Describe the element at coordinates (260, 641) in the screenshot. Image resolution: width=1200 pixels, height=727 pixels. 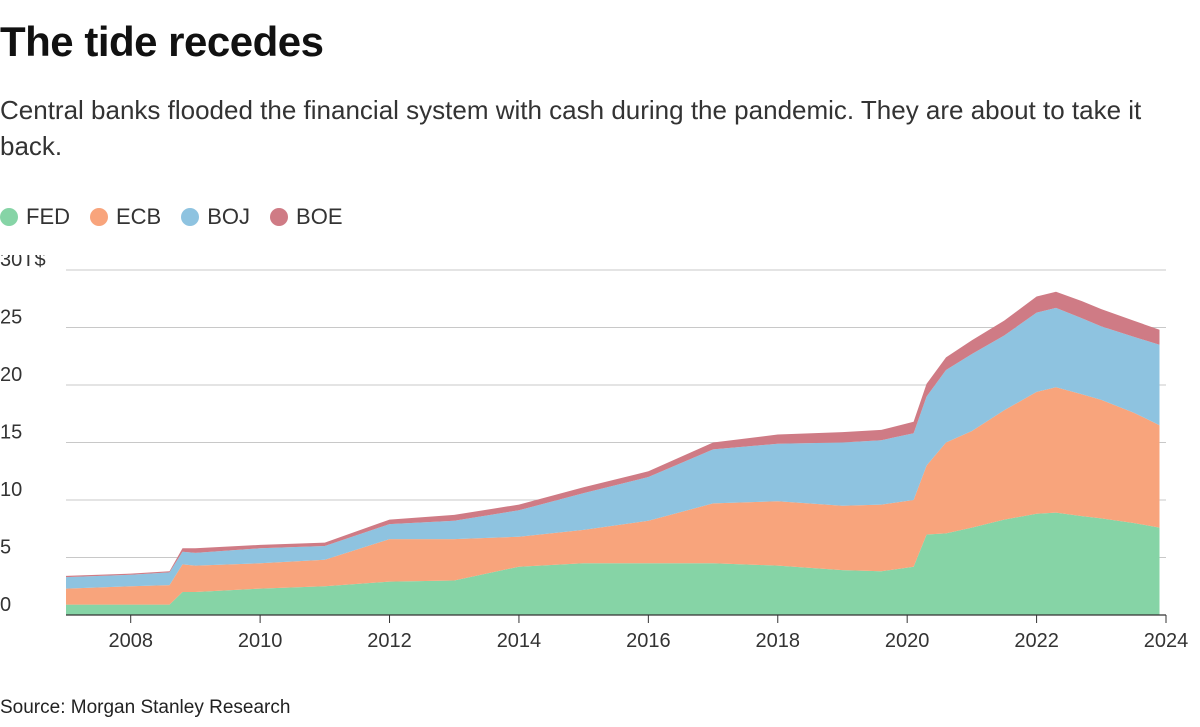
I see `x-tick-label: 2010` at that location.